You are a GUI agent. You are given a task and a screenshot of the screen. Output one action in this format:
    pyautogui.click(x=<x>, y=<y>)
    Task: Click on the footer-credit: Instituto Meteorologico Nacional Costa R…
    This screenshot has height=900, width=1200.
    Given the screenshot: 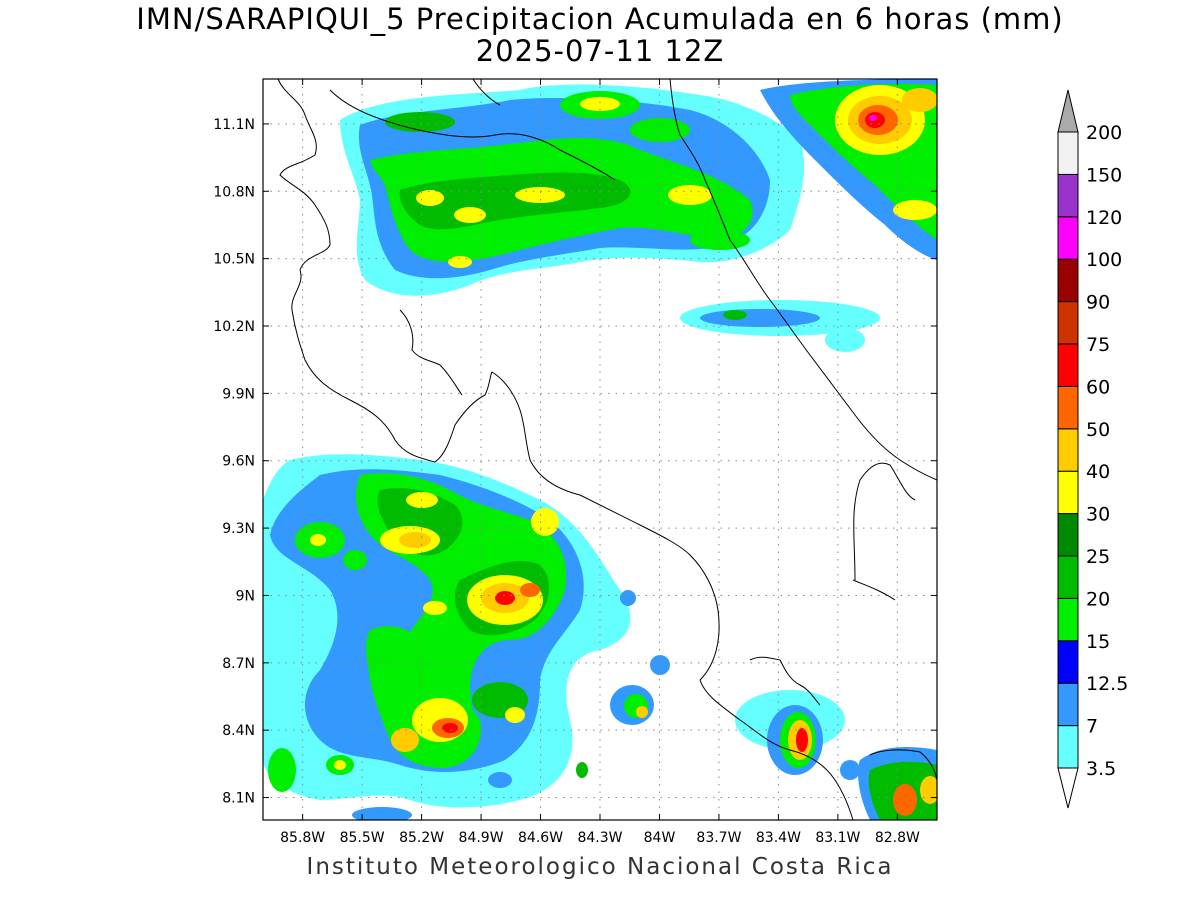 What is the action you would take?
    pyautogui.click(x=600, y=867)
    